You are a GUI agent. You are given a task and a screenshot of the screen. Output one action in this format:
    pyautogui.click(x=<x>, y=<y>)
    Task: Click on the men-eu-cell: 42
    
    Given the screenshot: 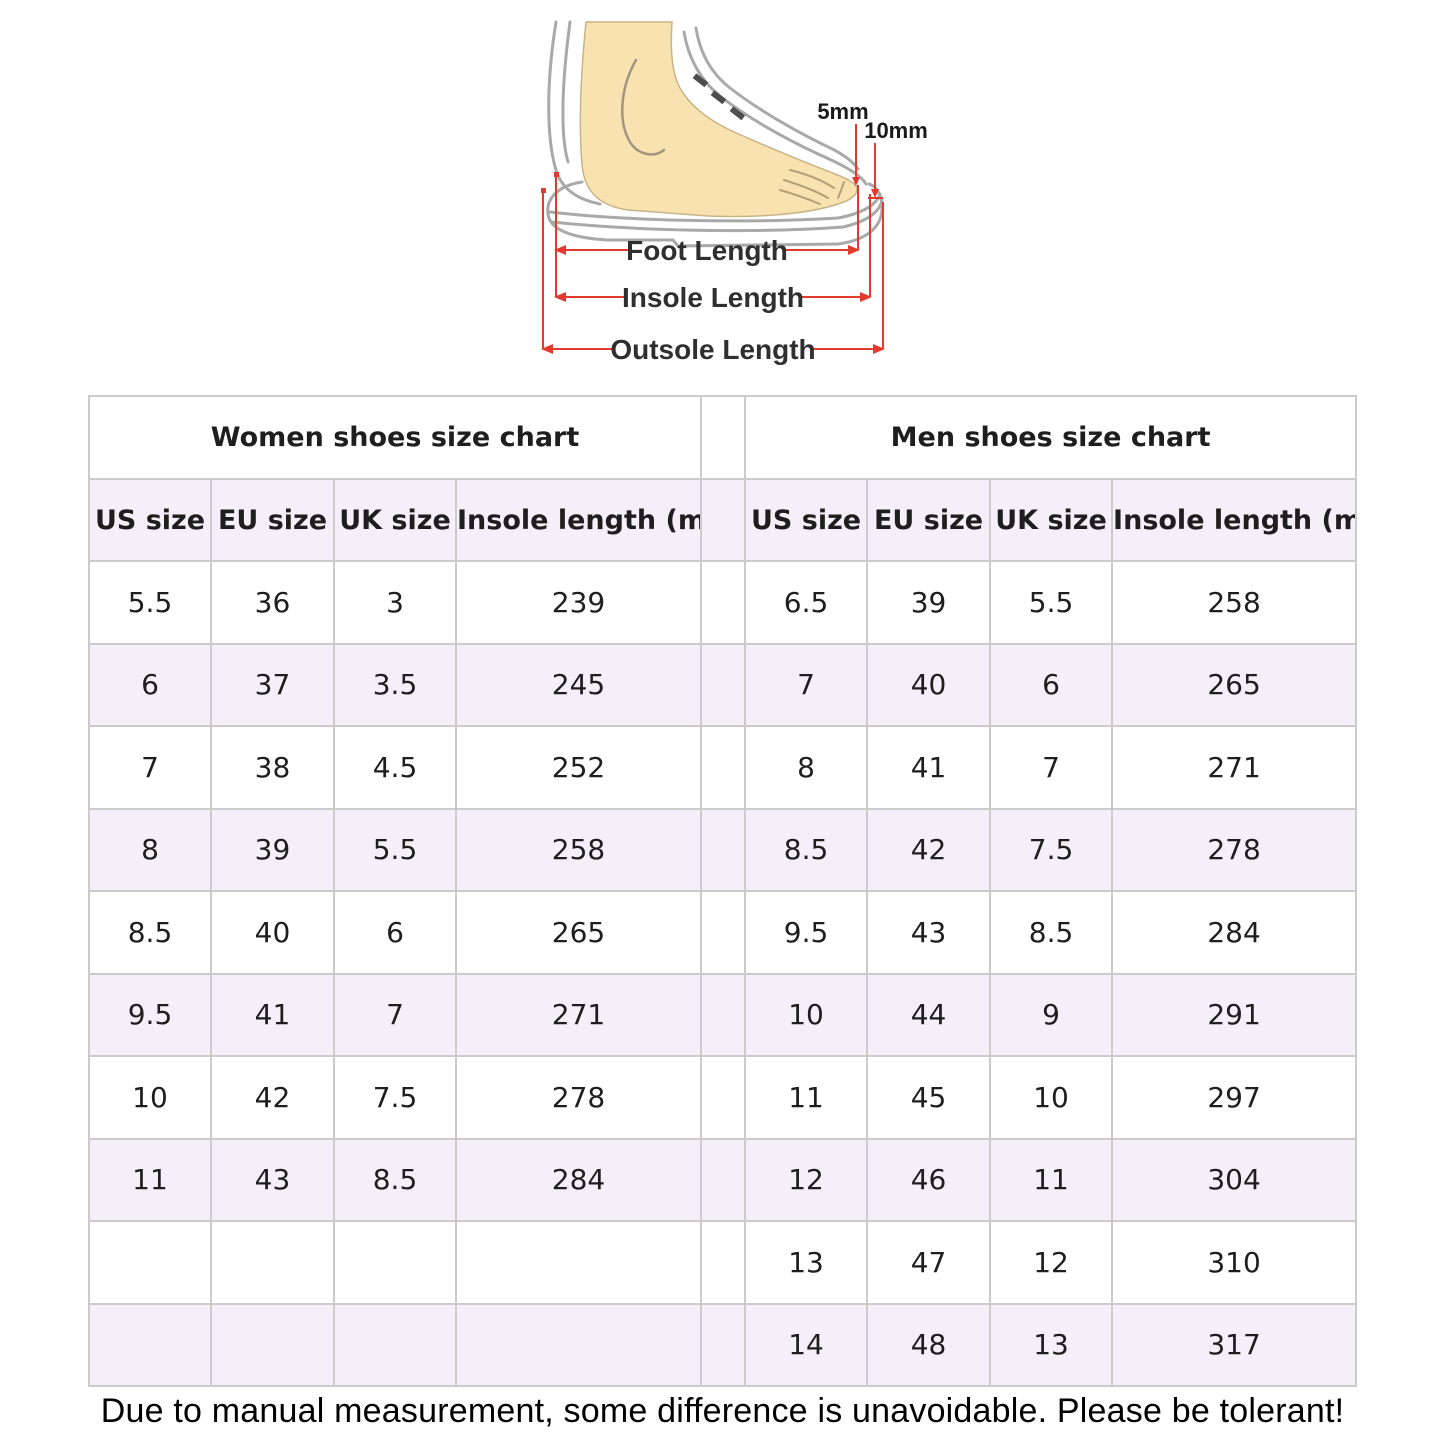 What is the action you would take?
    pyautogui.click(x=929, y=849)
    